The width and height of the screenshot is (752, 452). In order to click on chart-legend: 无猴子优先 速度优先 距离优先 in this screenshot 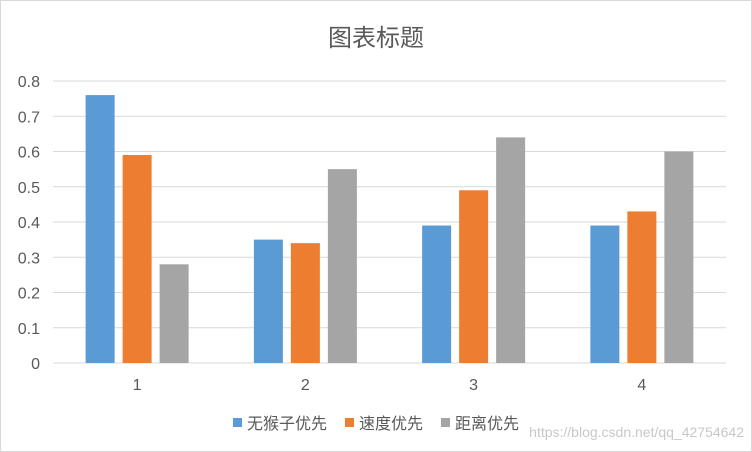, I will do `click(376, 422)`.